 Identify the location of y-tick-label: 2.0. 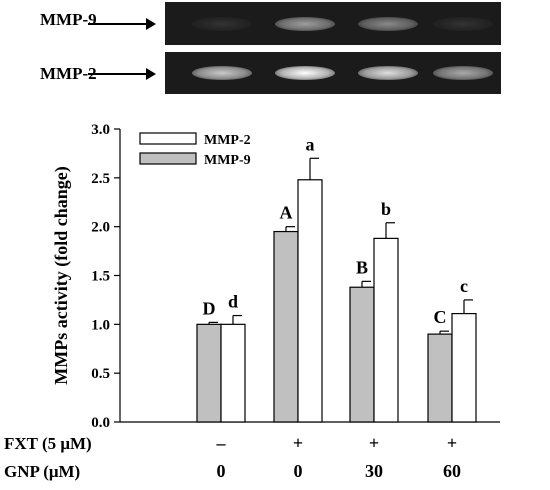
(100, 228).